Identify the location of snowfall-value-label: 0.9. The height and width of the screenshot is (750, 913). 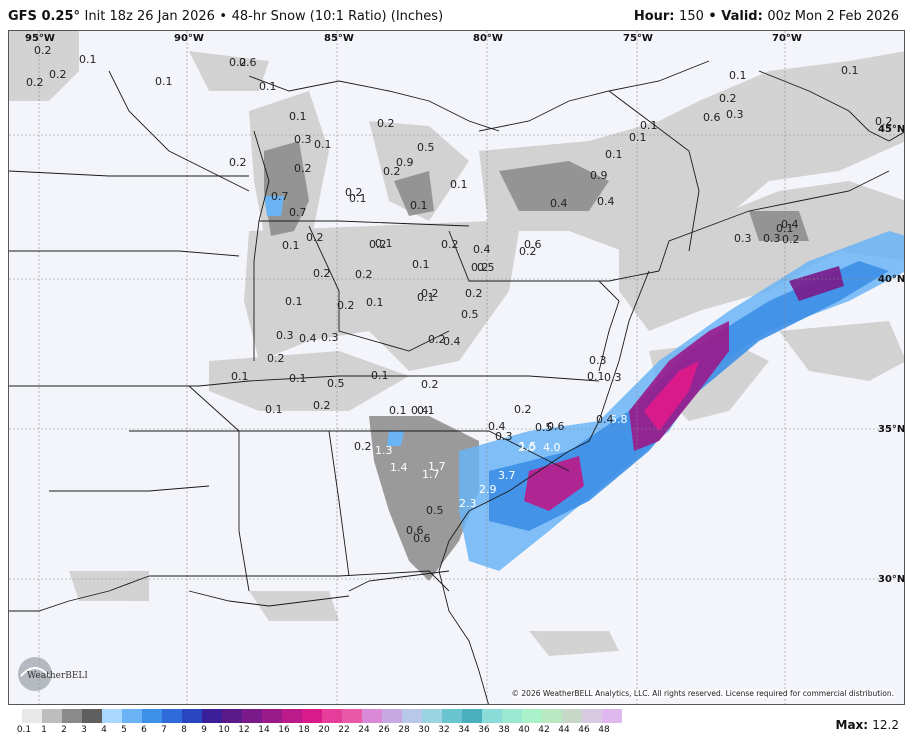
(405, 162).